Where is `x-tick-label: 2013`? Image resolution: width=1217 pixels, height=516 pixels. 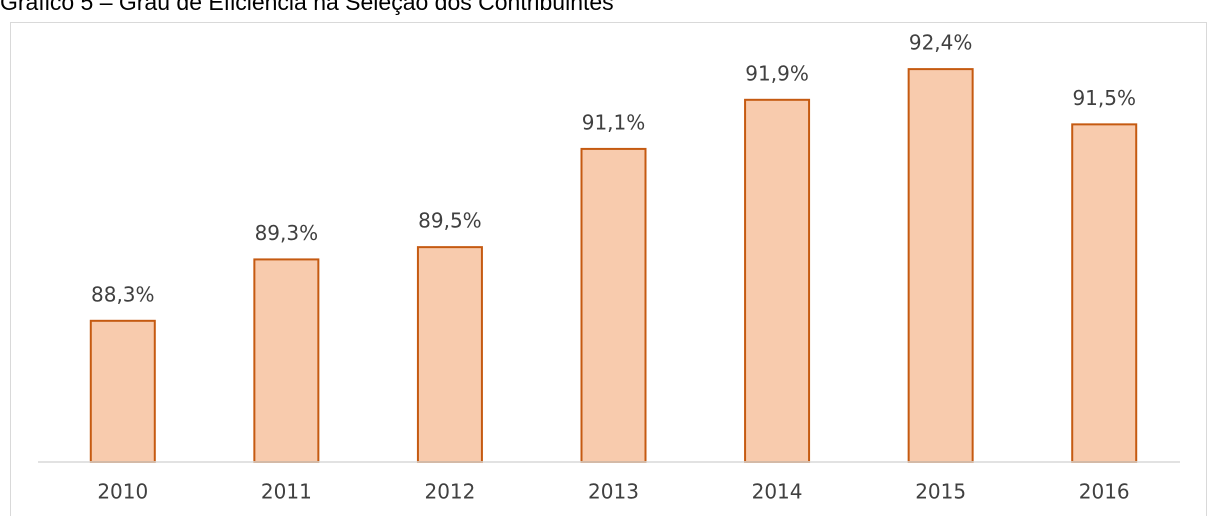
x-tick-label: 2013 is located at coordinates (613, 492).